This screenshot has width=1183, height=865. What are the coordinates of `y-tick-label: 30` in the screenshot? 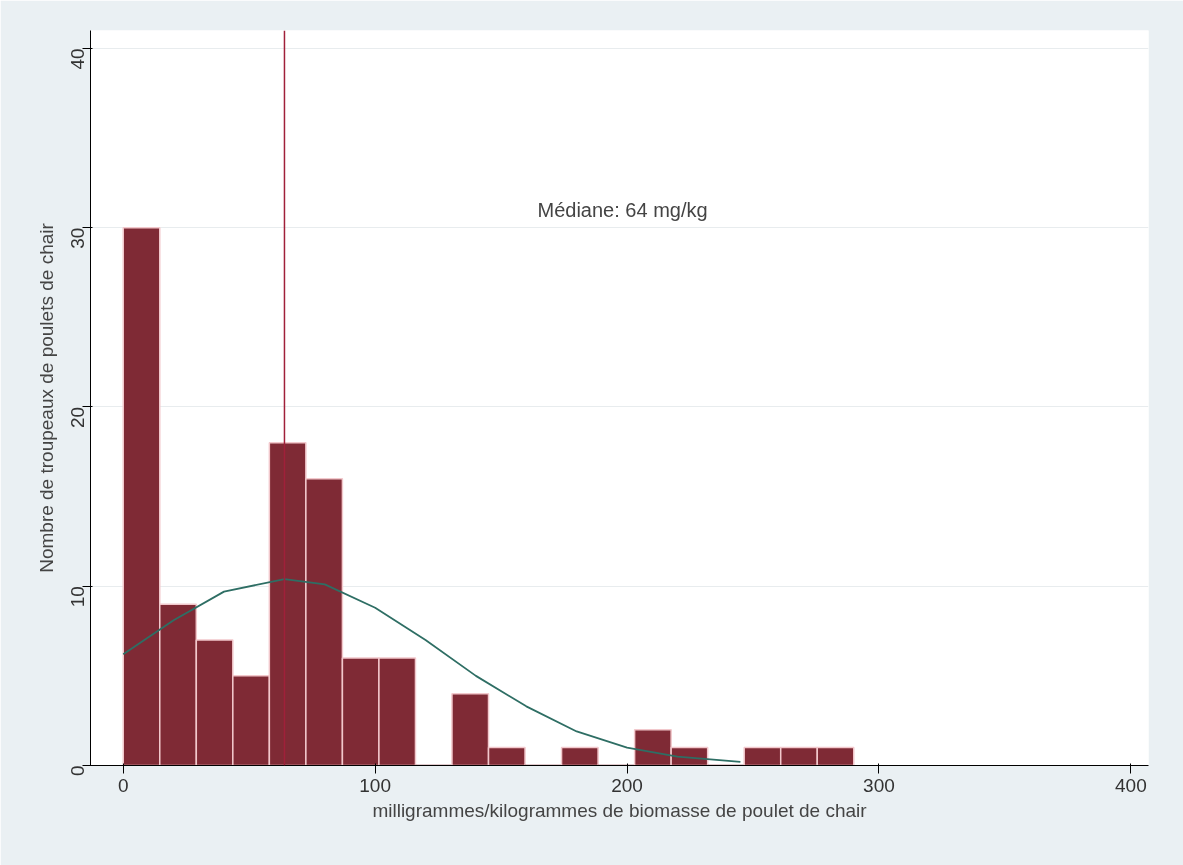 It's located at (77, 238).